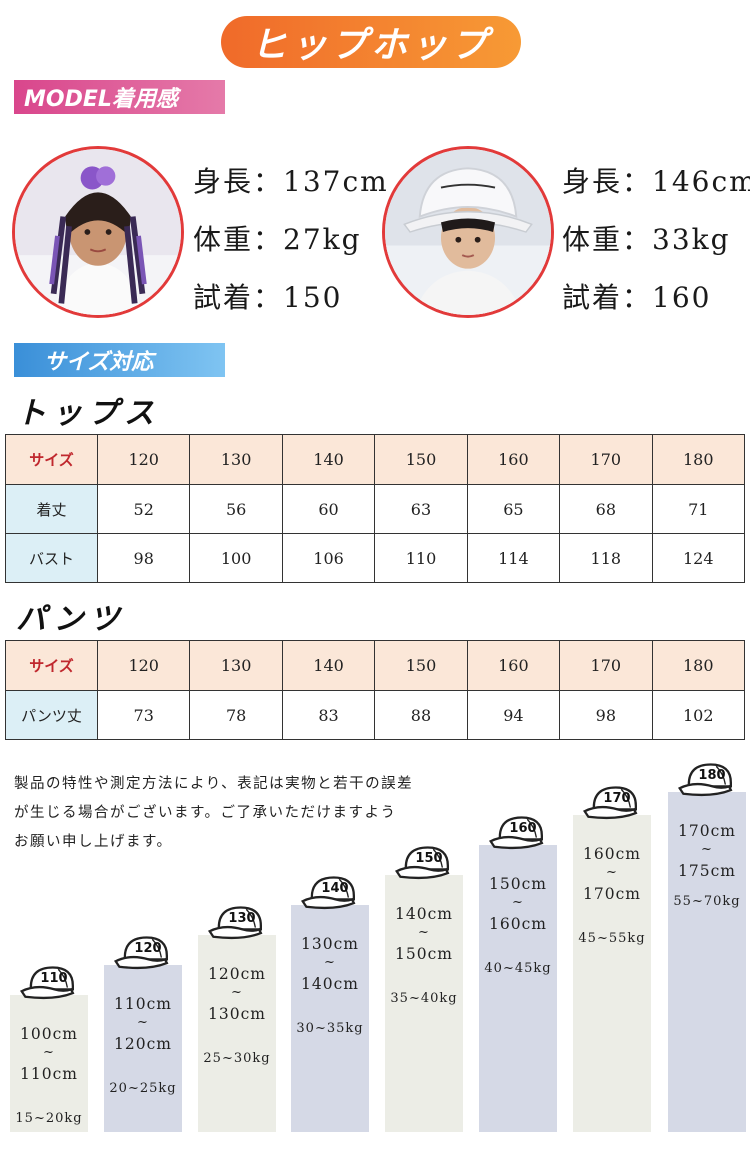 This screenshot has height=1150, width=750. Describe the element at coordinates (371, 42) in the screenshot. I see `page-banner: ヒップホップ` at that location.